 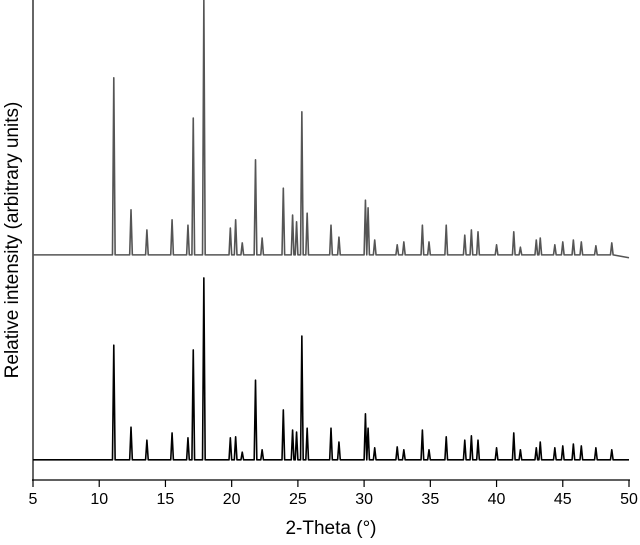 I want to click on x-tick-label: 10, so click(x=99, y=499).